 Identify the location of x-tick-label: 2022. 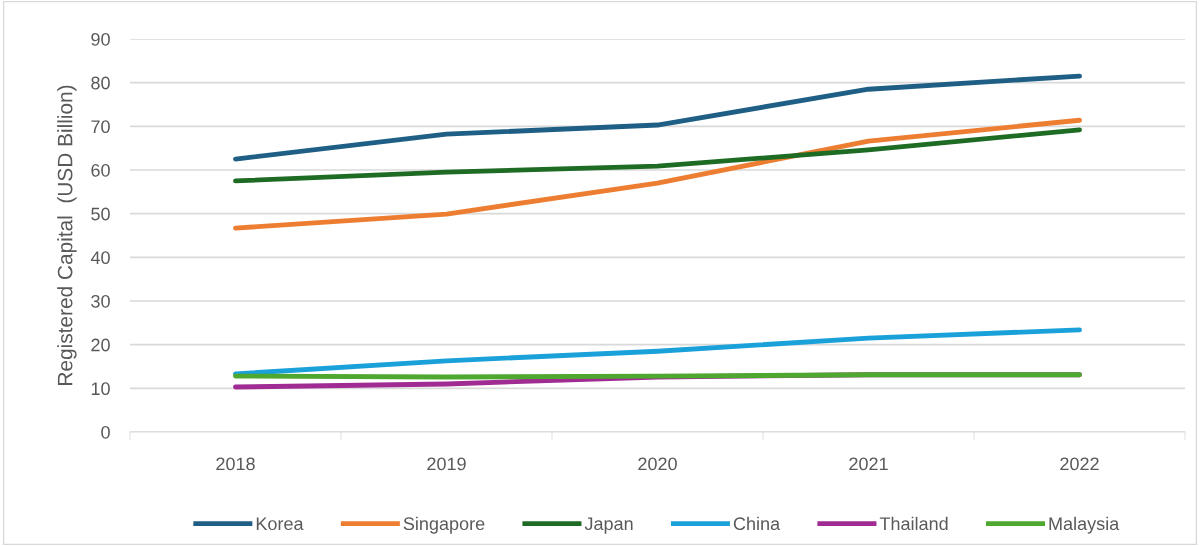
(1079, 464).